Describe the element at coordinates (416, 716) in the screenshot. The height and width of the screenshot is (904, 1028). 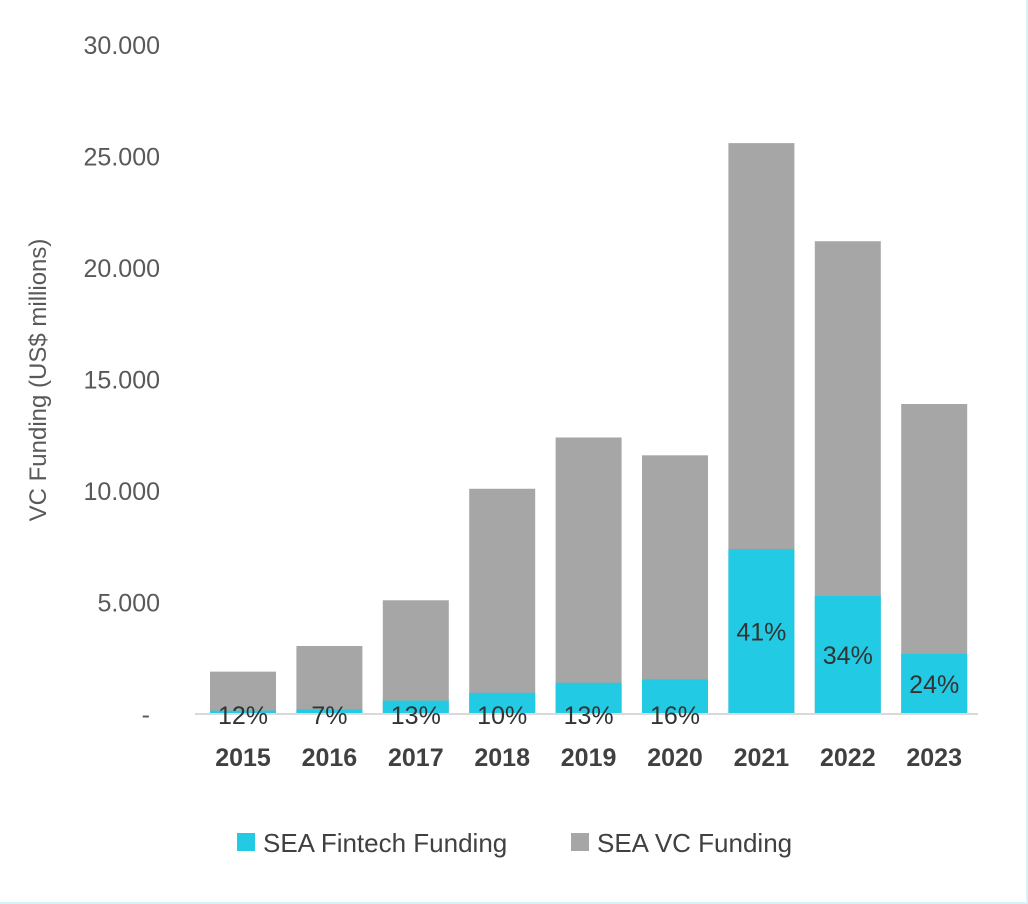
I see `data-label-2017: 13%` at that location.